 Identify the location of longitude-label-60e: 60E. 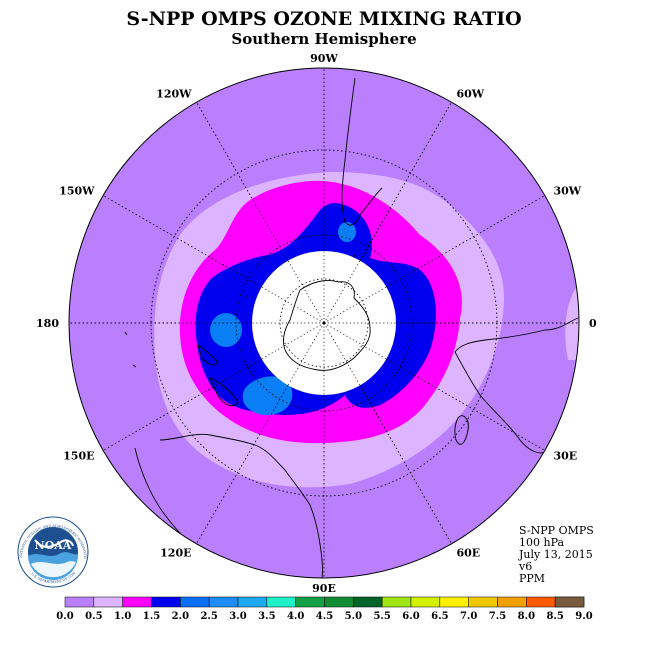
(469, 552).